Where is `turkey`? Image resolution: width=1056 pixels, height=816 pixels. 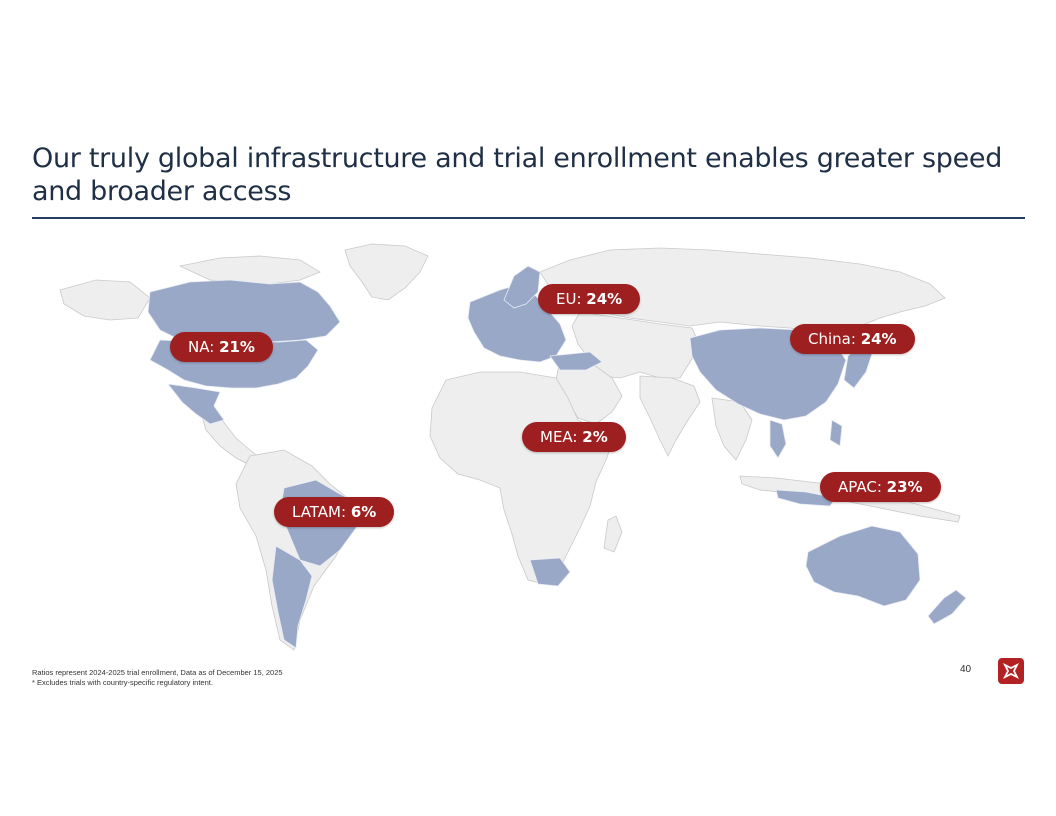 turkey is located at coordinates (576, 361).